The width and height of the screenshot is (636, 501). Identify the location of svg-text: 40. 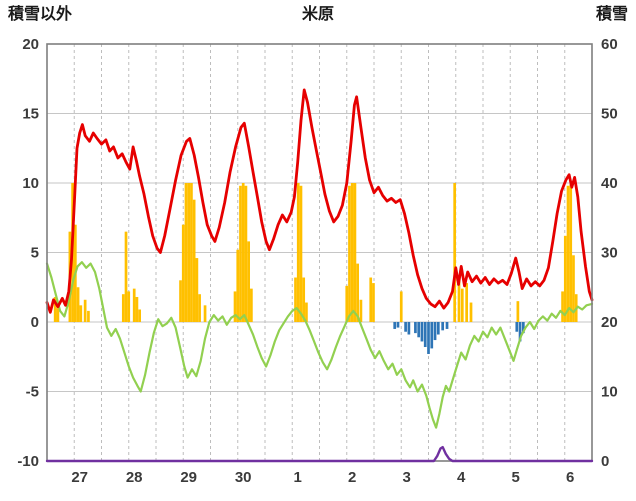
(609, 183).